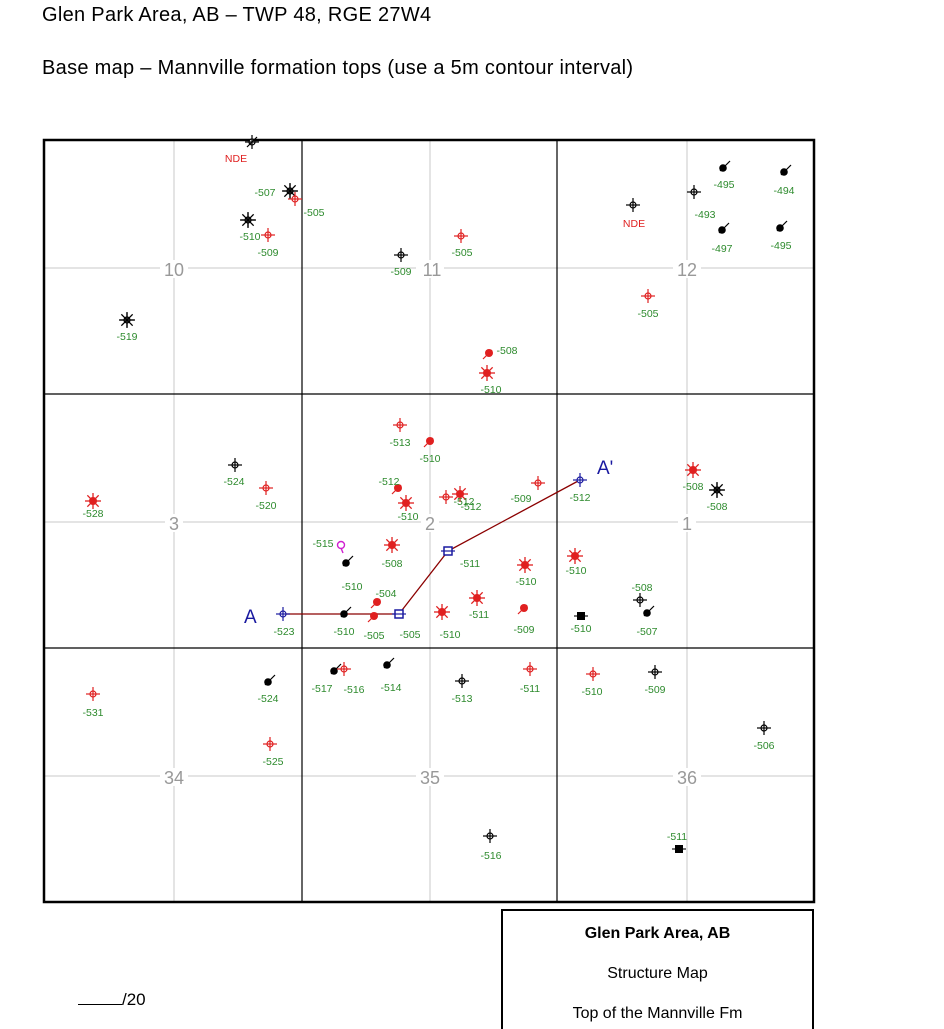 This screenshot has height=1029, width=944. Describe the element at coordinates (237, 15) in the screenshot. I see `page-title: Glen Park Area, AB – TWP 48, RGE 27W4` at that location.